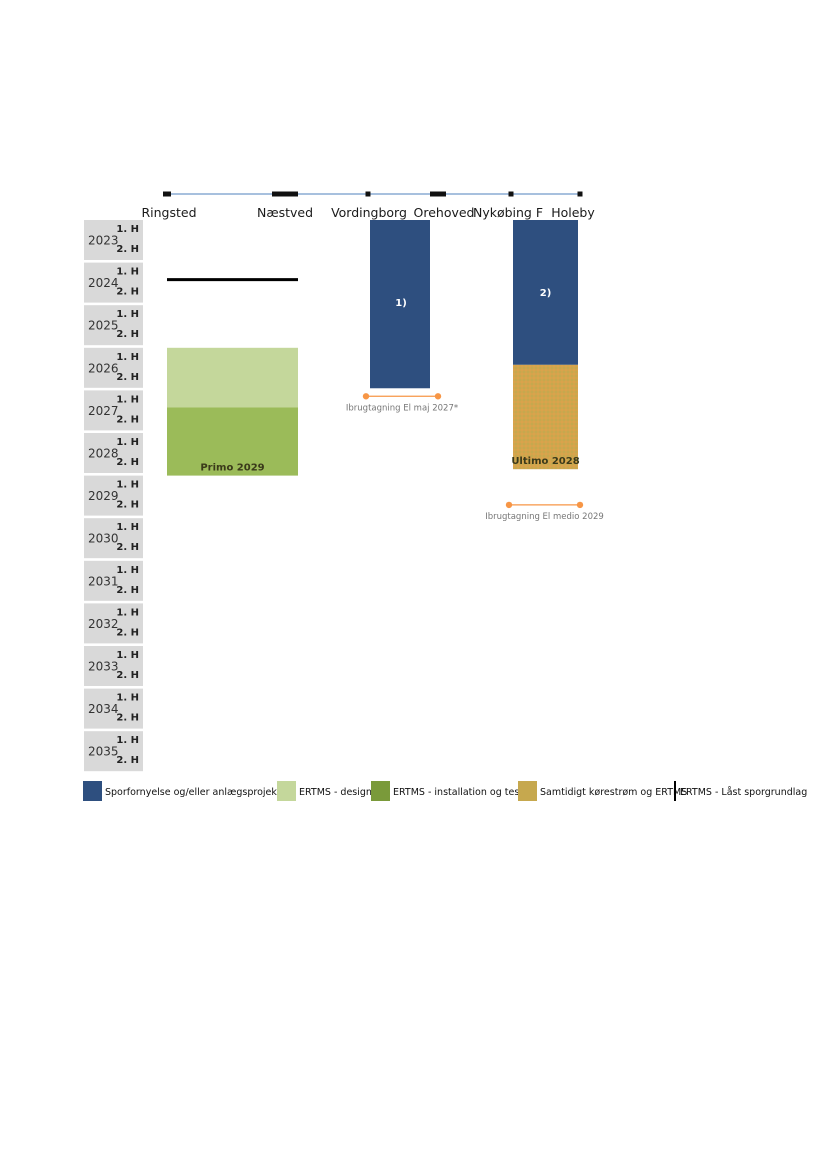  Describe the element at coordinates (444, 212) in the screenshot. I see `station-label: Orehoved` at that location.